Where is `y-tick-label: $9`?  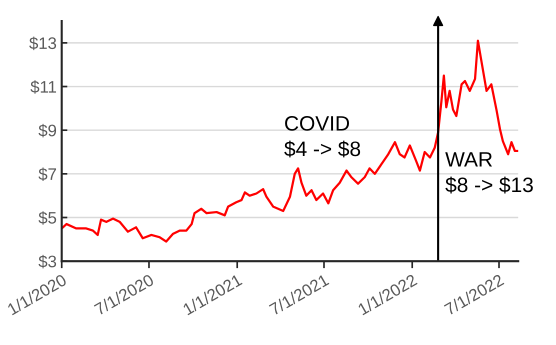
y-tick-label: $9 is located at coordinates (47, 131).